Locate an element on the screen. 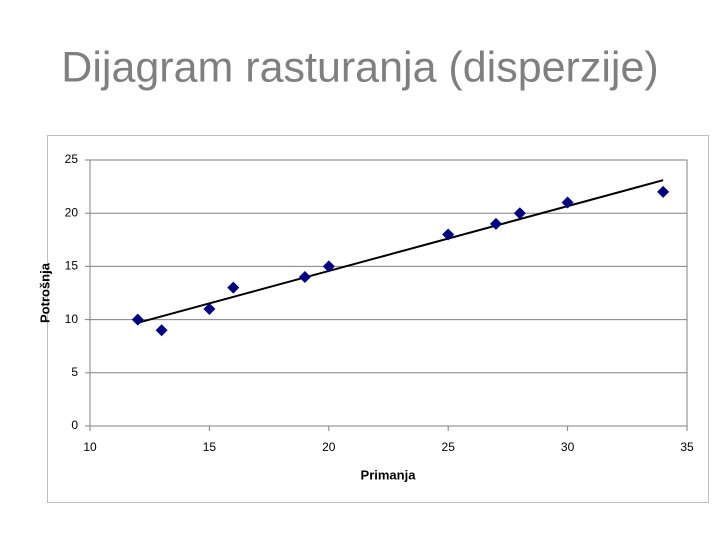 The image size is (720, 540). y-tick-label: 15 is located at coordinates (72, 266).